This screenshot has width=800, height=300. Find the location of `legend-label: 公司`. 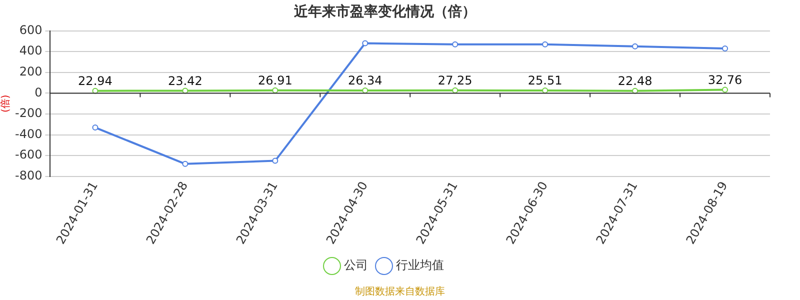

legend-label: 公司 is located at coordinates (356, 265).